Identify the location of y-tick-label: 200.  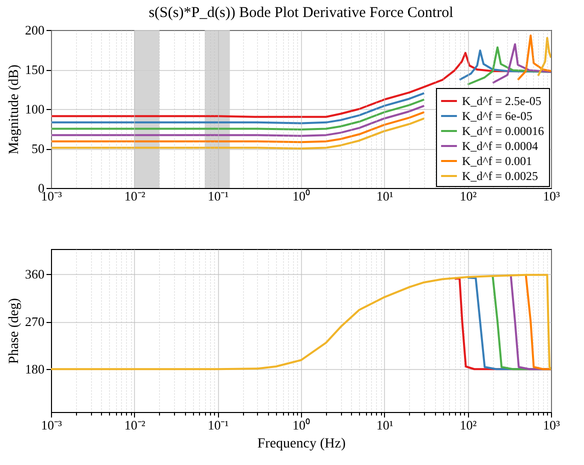
(34, 30).